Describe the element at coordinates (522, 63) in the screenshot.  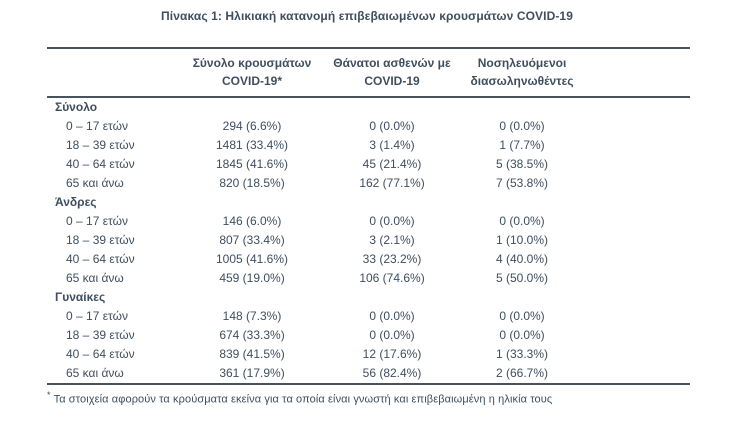
I see `intubated-header-line1: Νοσηλευόμενοι` at that location.